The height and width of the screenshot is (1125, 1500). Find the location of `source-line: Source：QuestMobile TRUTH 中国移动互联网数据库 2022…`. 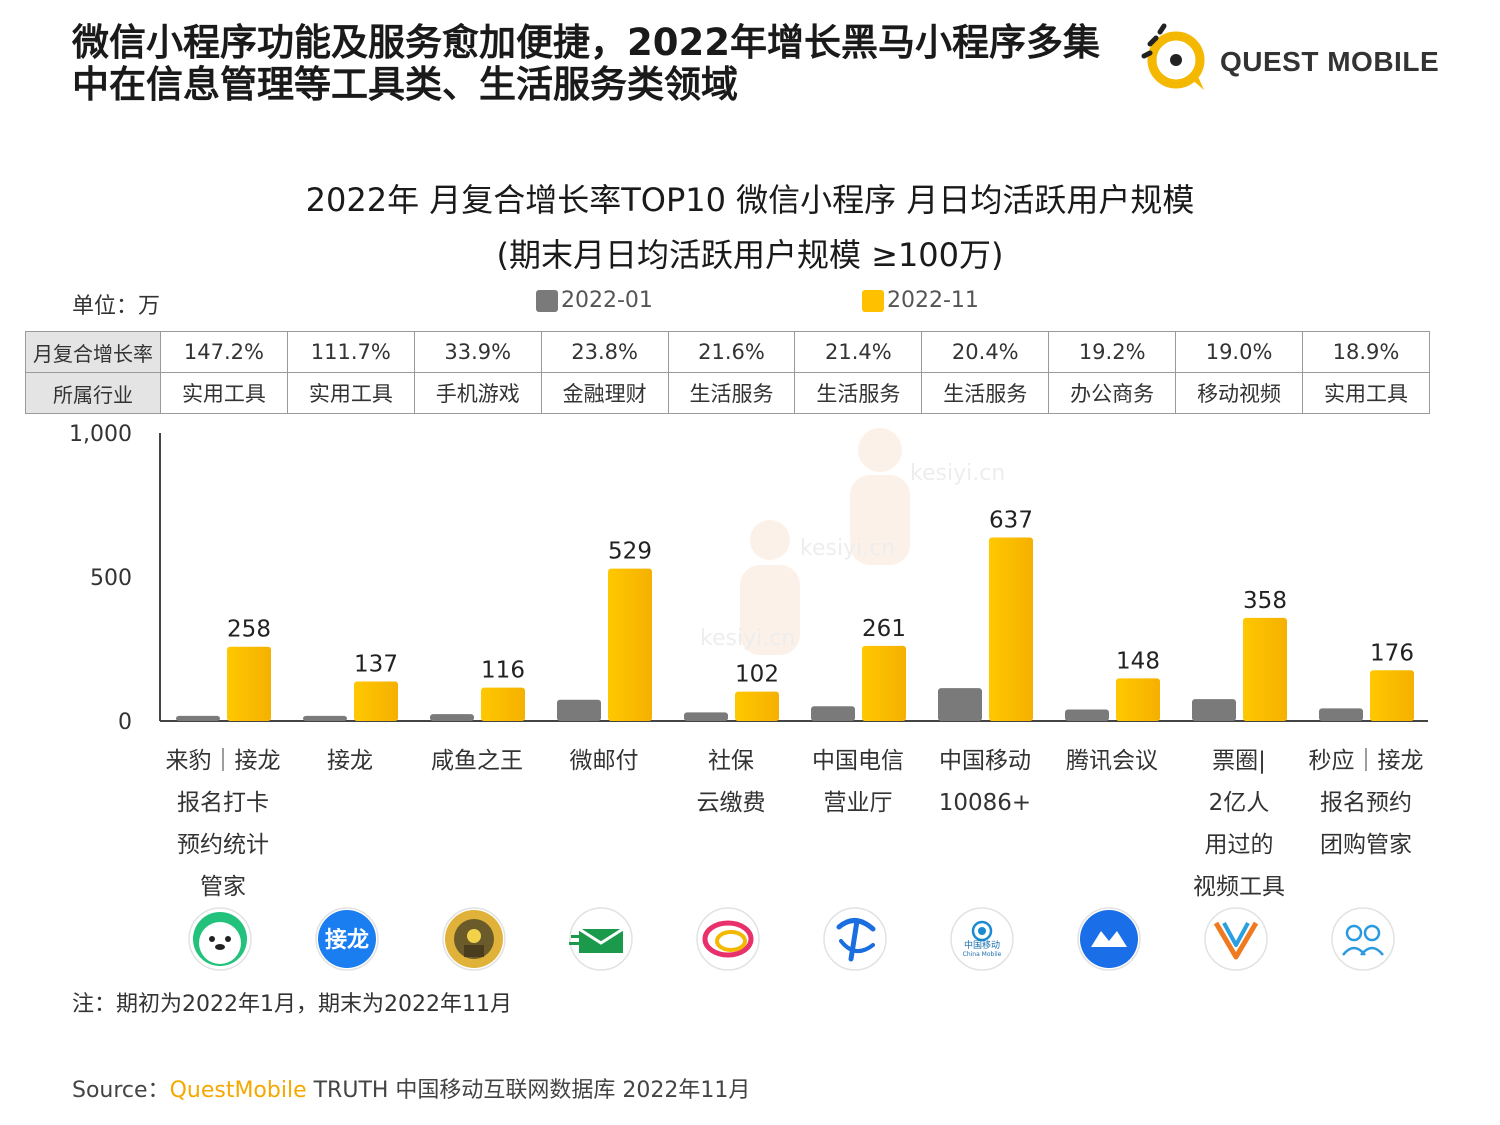

source-line: Source：QuestMobile TRUTH 中国移动互联网数据库 2022… is located at coordinates (411, 1088).